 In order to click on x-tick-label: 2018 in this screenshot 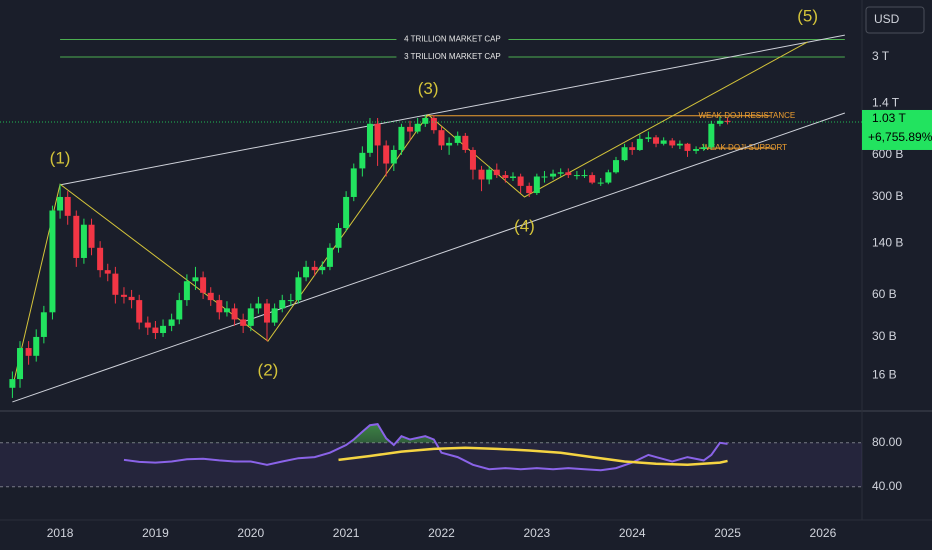, I will do `click(60, 533)`.